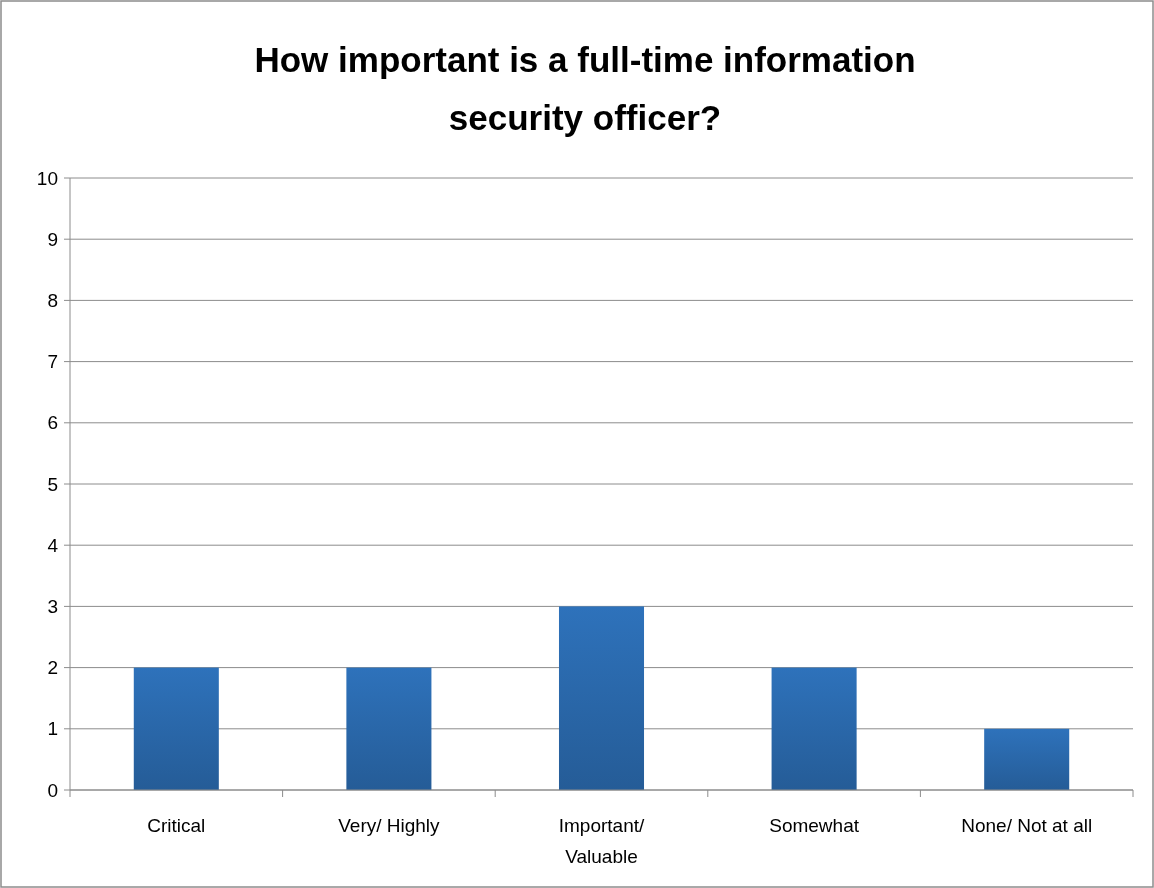 Image resolution: width=1154 pixels, height=888 pixels. Describe the element at coordinates (47, 178) in the screenshot. I see `y-tick-label: 10` at that location.